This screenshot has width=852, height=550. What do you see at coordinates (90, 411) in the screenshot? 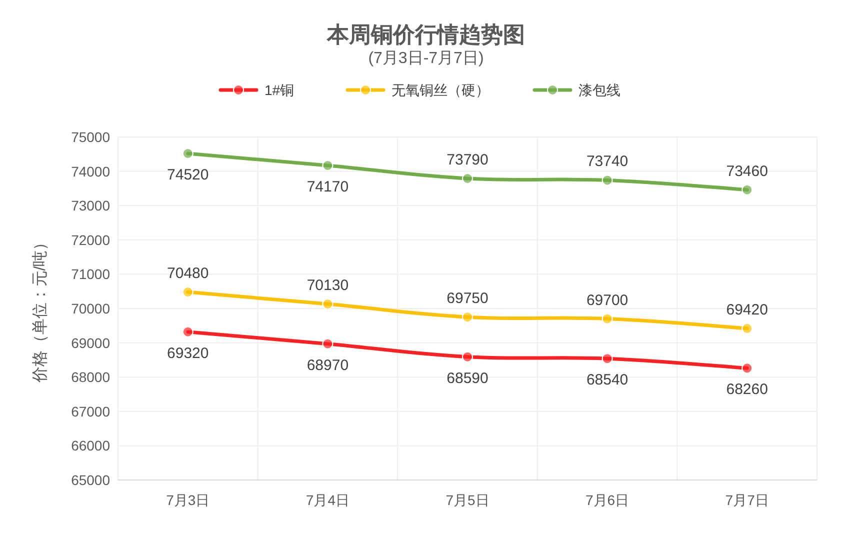
I see `y-tick-label: 67000` at bounding box center [90, 411].